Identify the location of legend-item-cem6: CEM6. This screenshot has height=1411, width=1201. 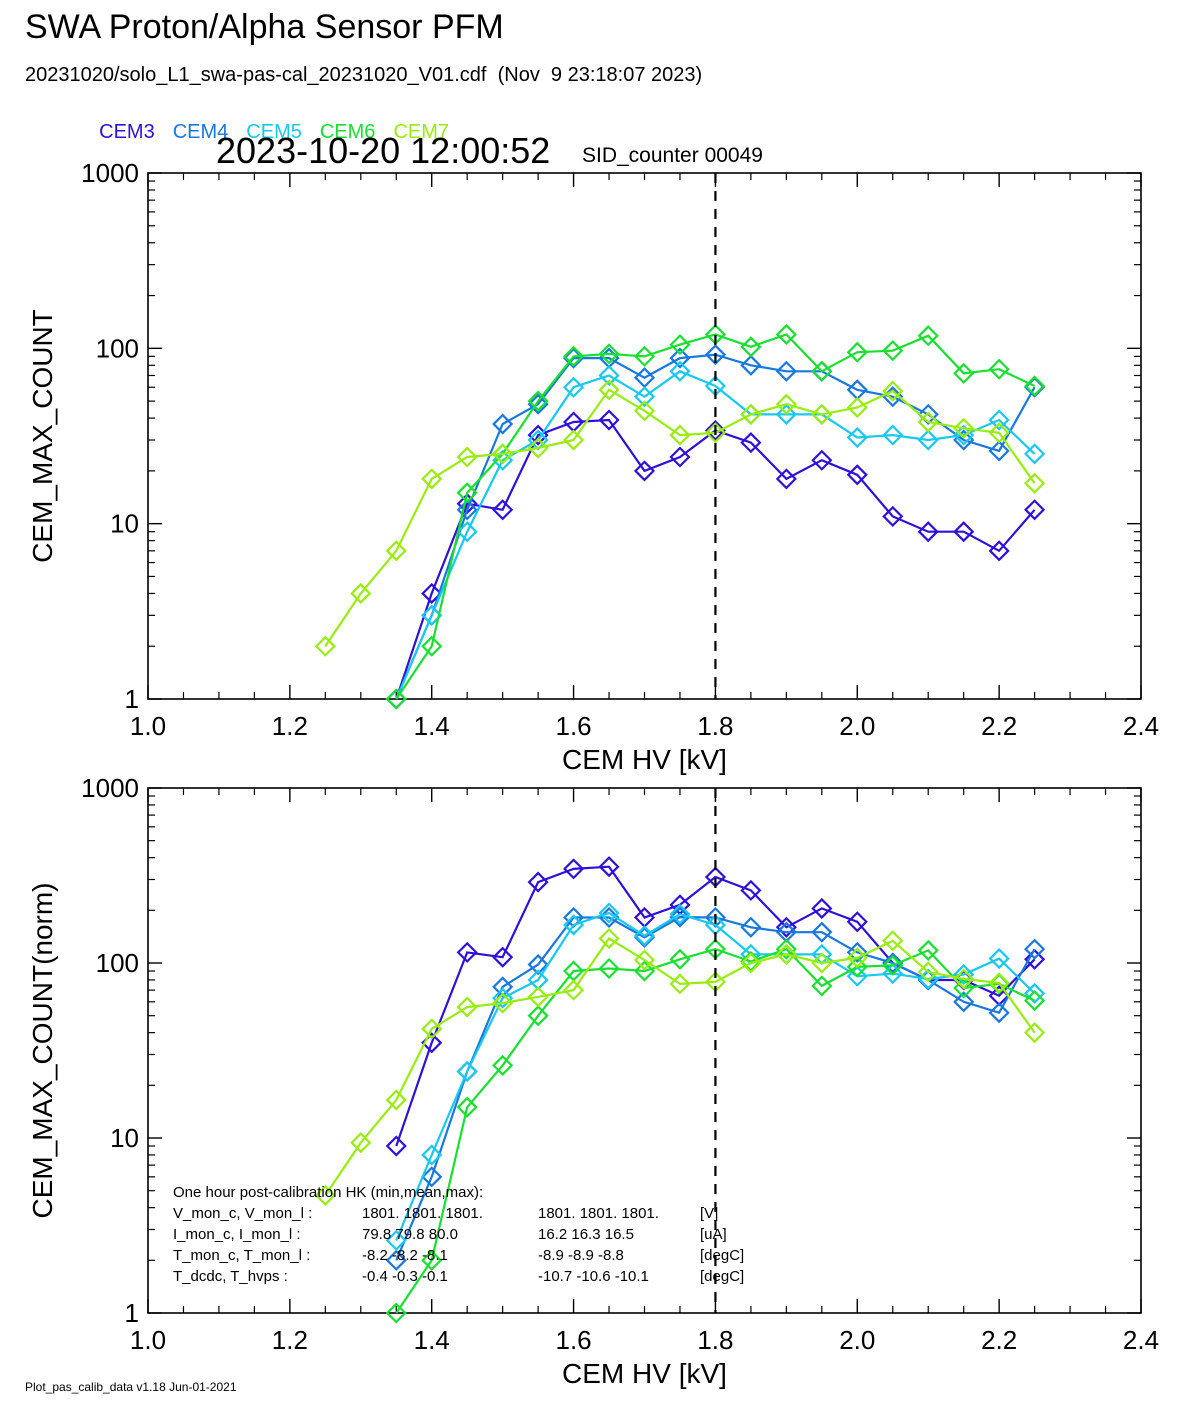
(347, 132).